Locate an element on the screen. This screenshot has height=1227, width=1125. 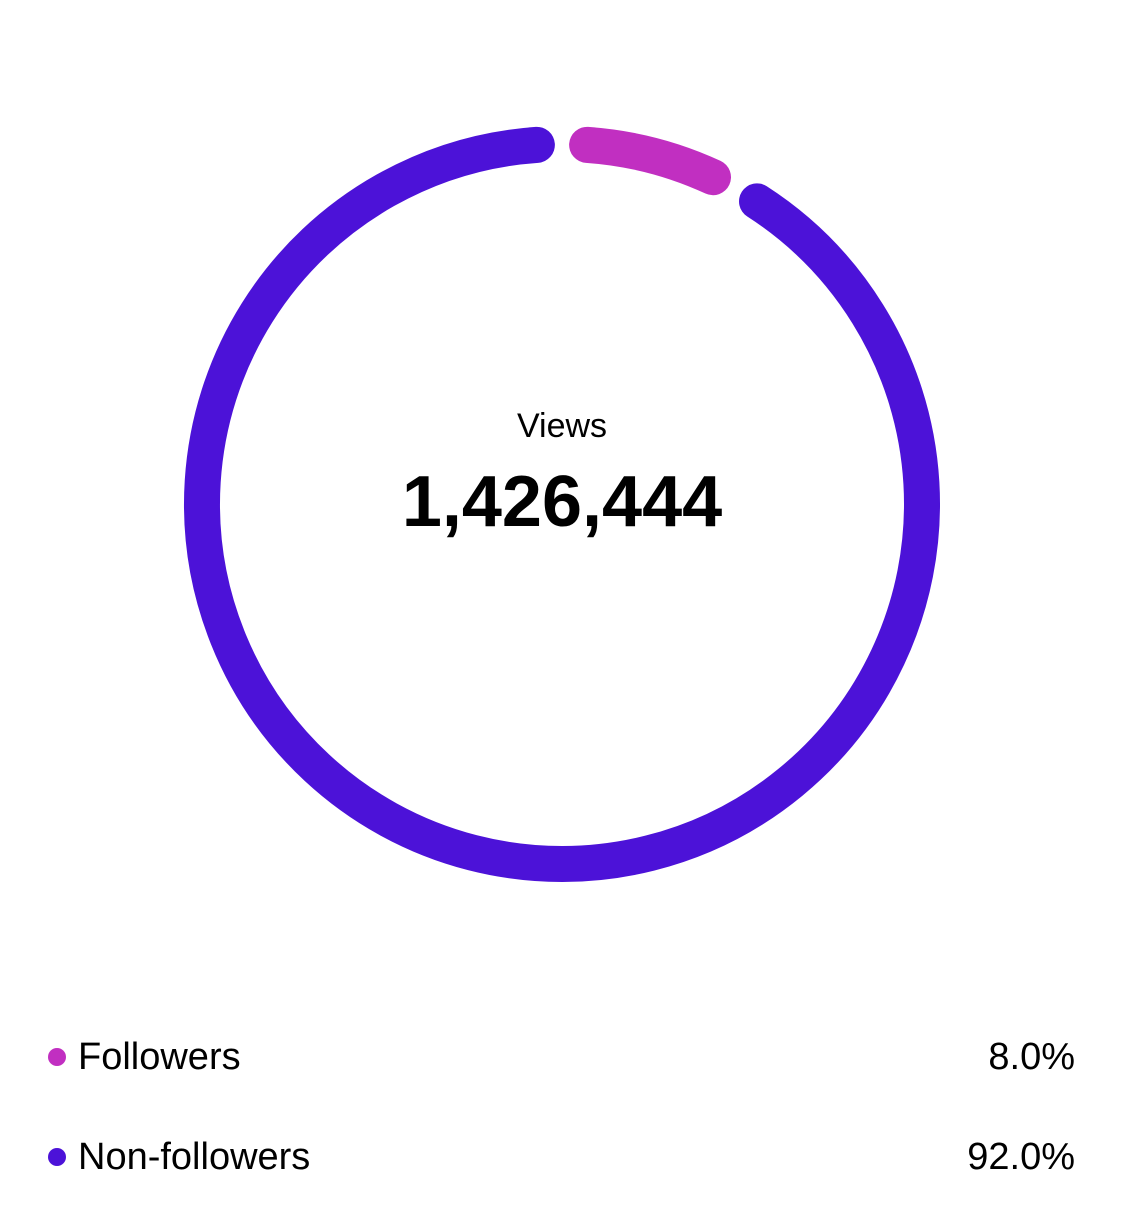
center-total: 1,426,444 is located at coordinates (562, 502).